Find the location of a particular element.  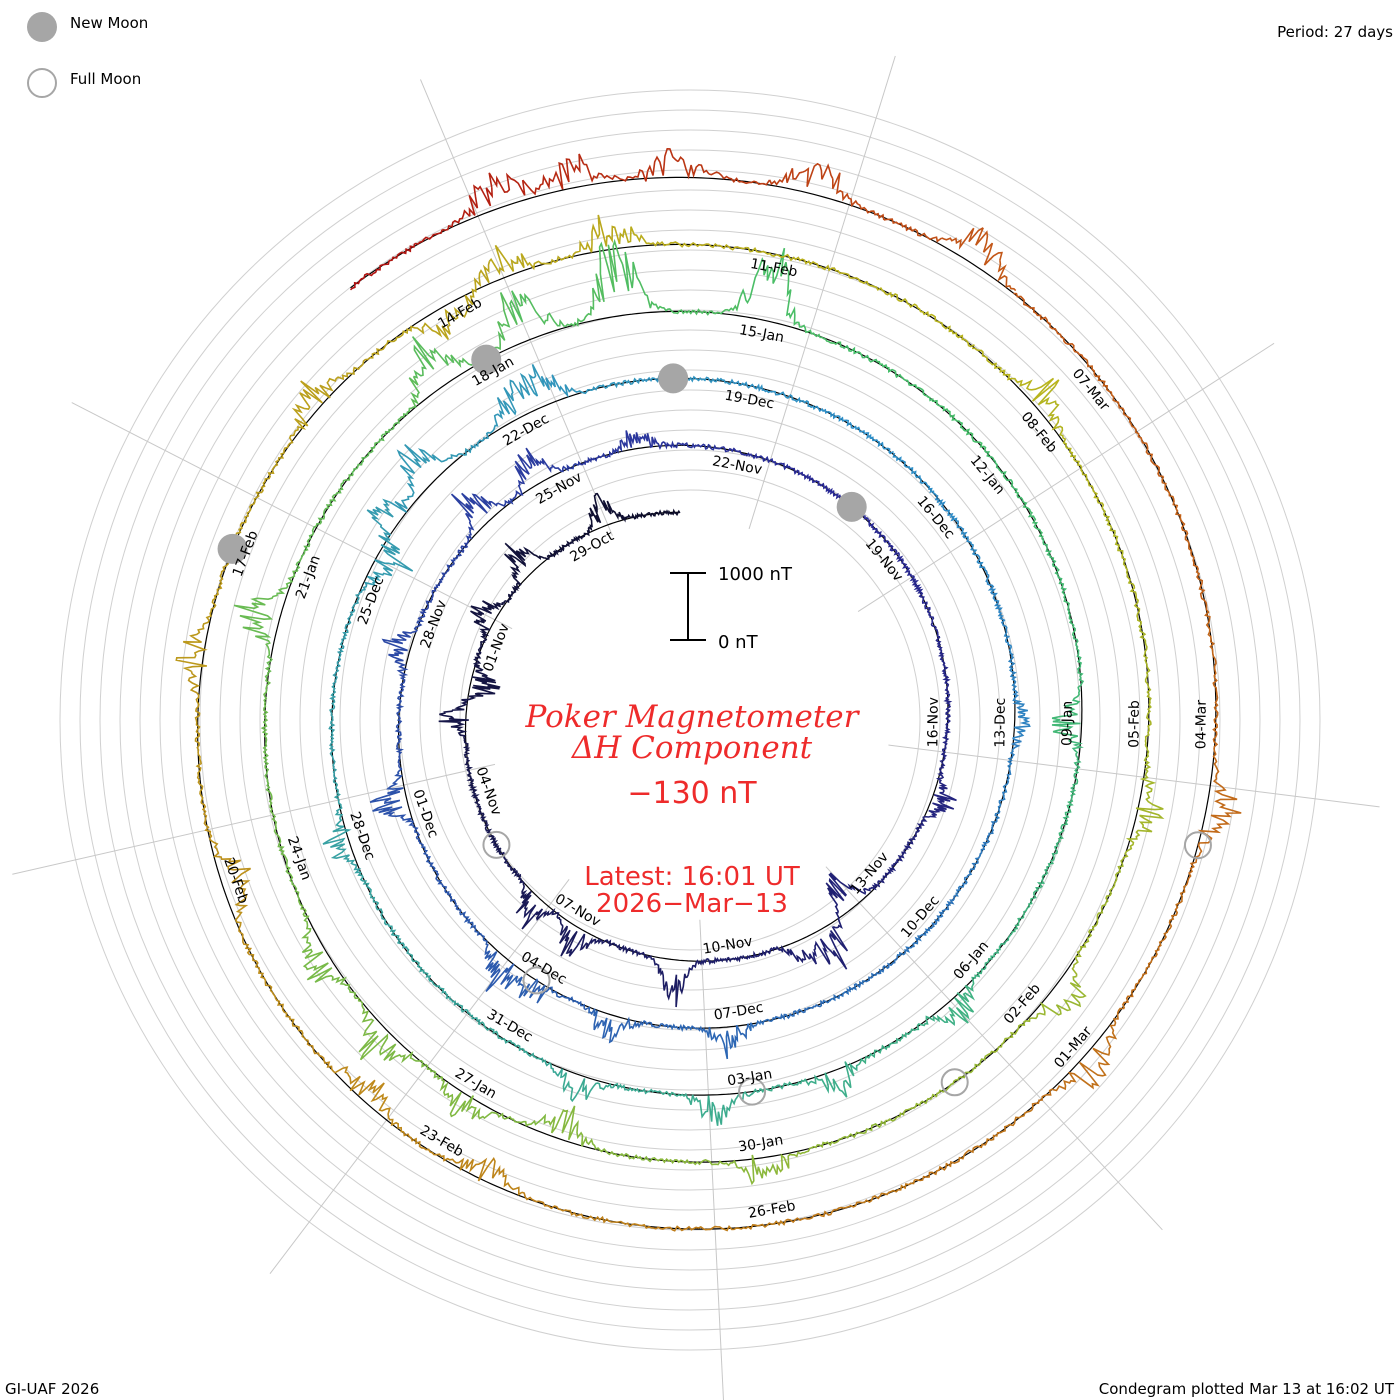

date-label: 29-Oct is located at coordinates (592, 547).